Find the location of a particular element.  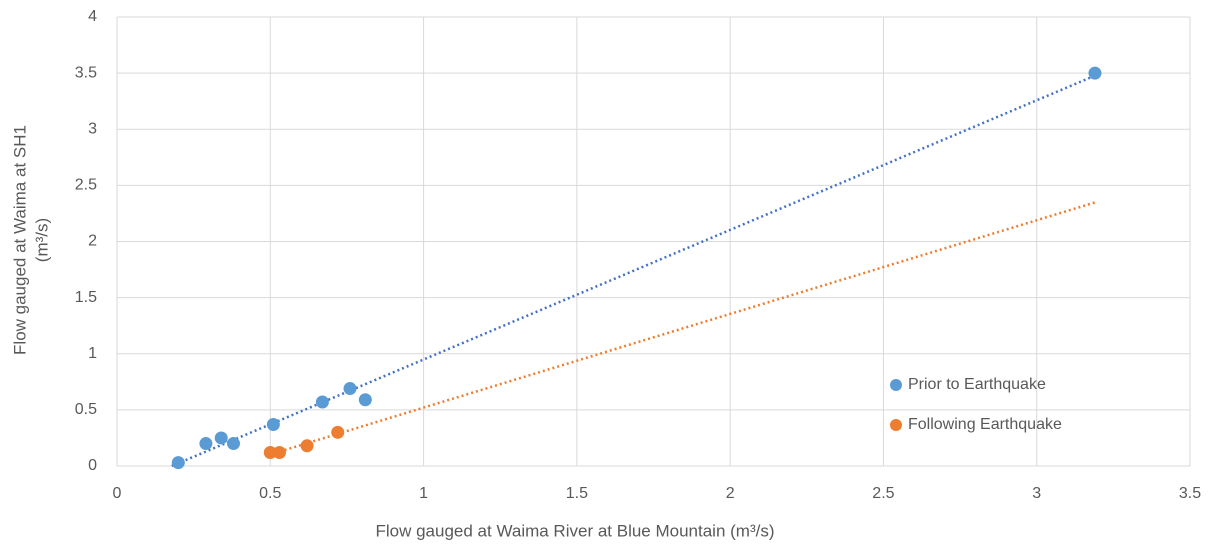

y-tick-label: 0.5 is located at coordinates (86, 409).